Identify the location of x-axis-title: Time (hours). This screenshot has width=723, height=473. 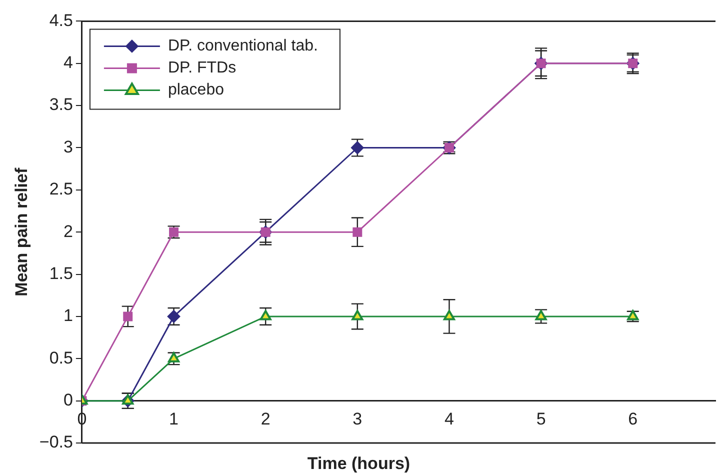
(358, 463).